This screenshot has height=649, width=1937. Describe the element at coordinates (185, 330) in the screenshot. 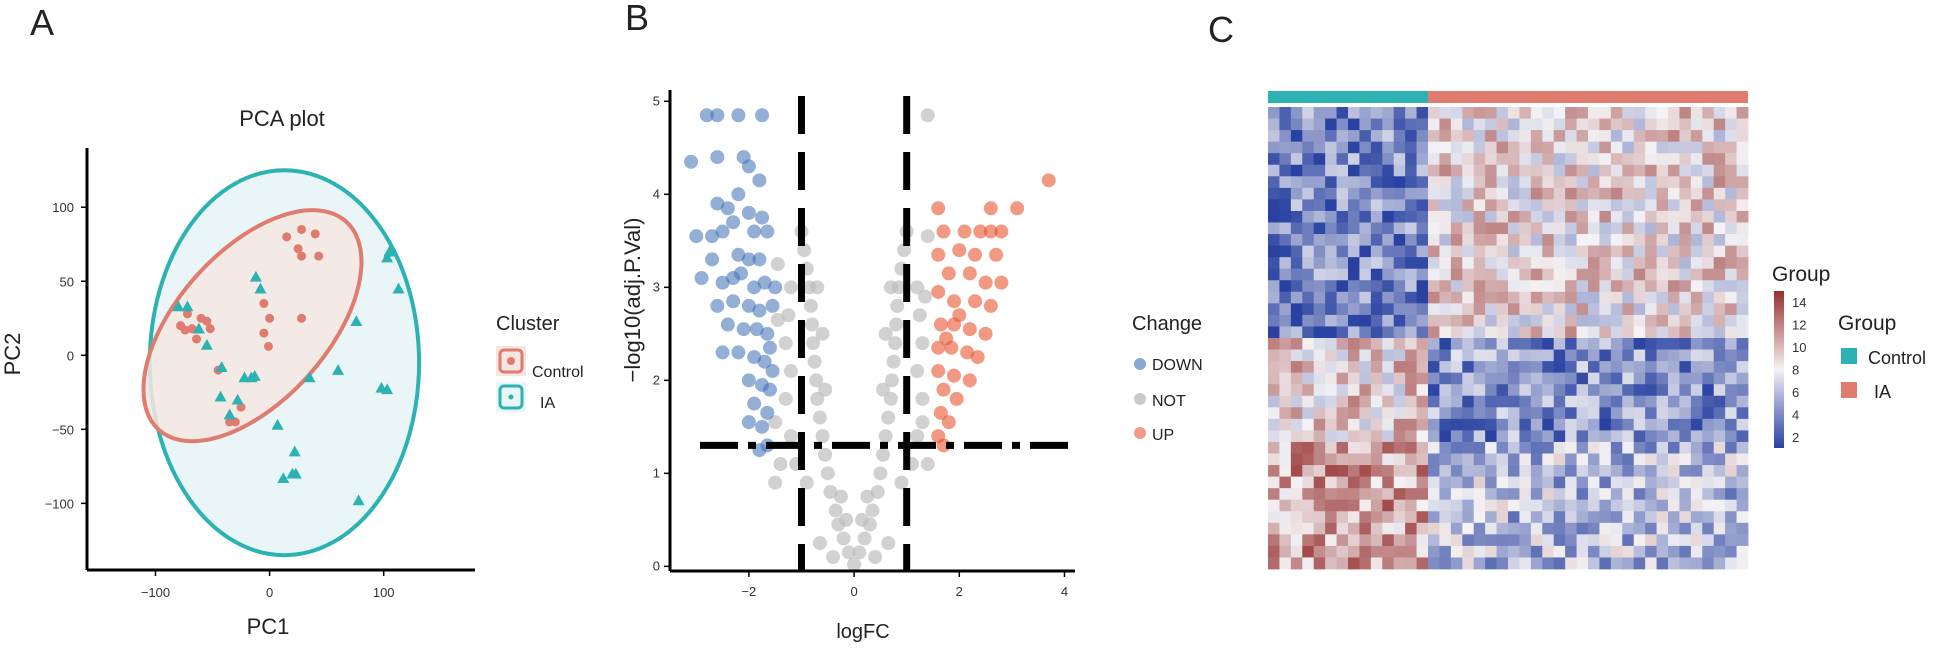

I see `pca-control-point` at that location.